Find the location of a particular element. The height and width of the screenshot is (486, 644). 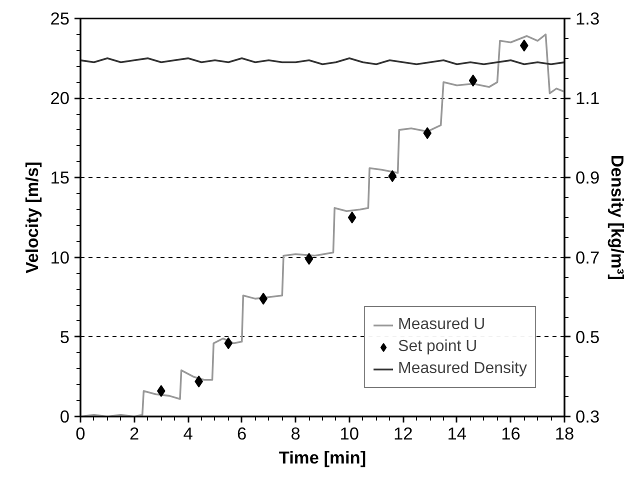

y2-tick-label: 0.5 is located at coordinates (588, 336).